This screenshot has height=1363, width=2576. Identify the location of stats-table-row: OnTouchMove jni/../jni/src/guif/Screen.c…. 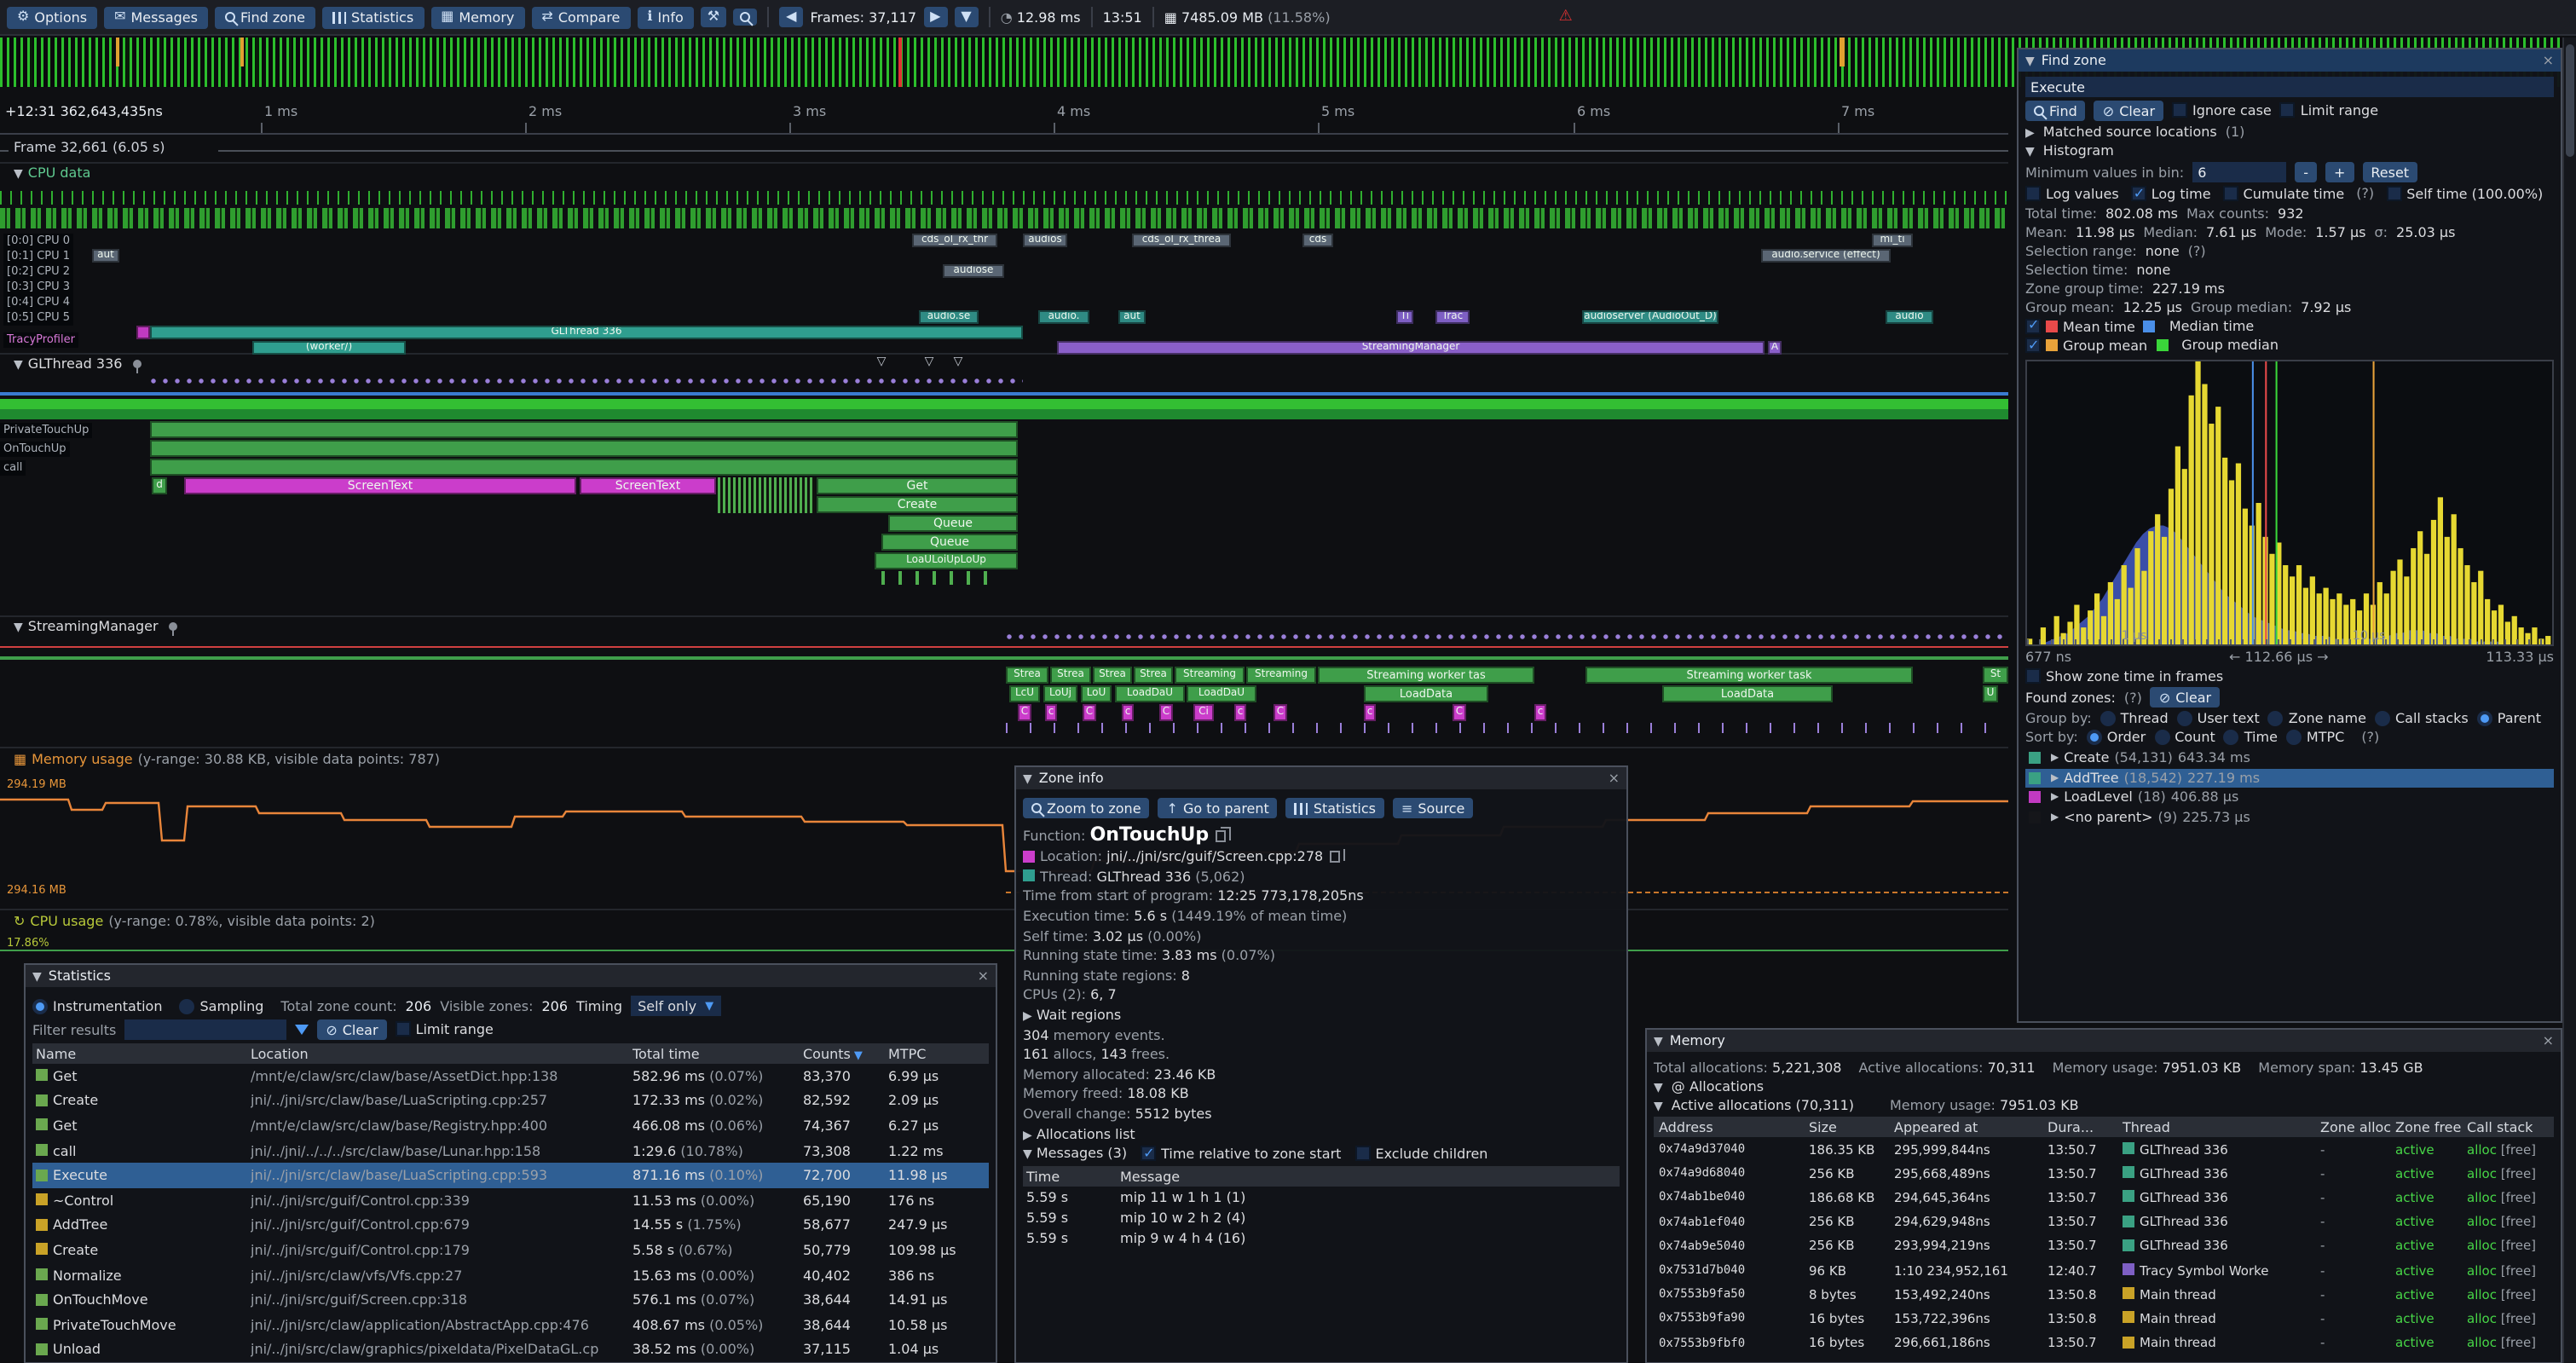
(510, 1300).